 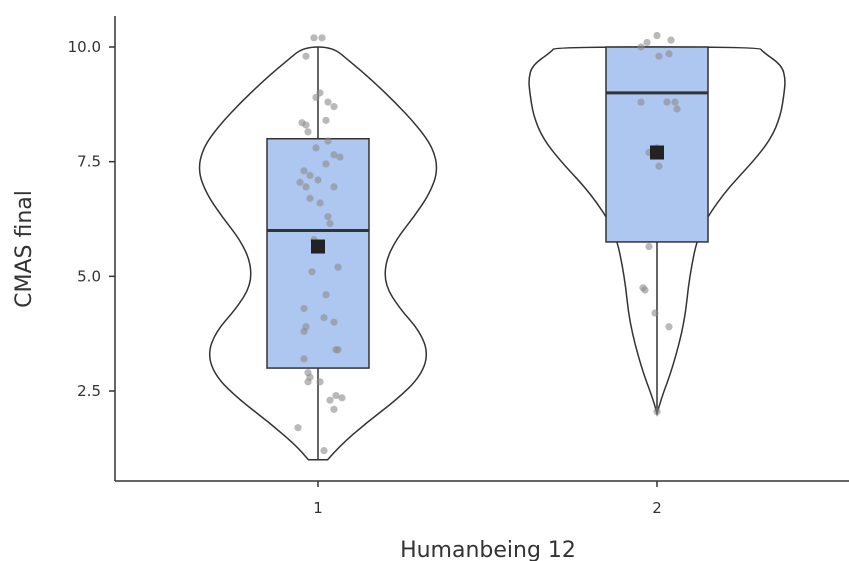 I want to click on y-tick-label: 10.0, so click(x=84, y=47).